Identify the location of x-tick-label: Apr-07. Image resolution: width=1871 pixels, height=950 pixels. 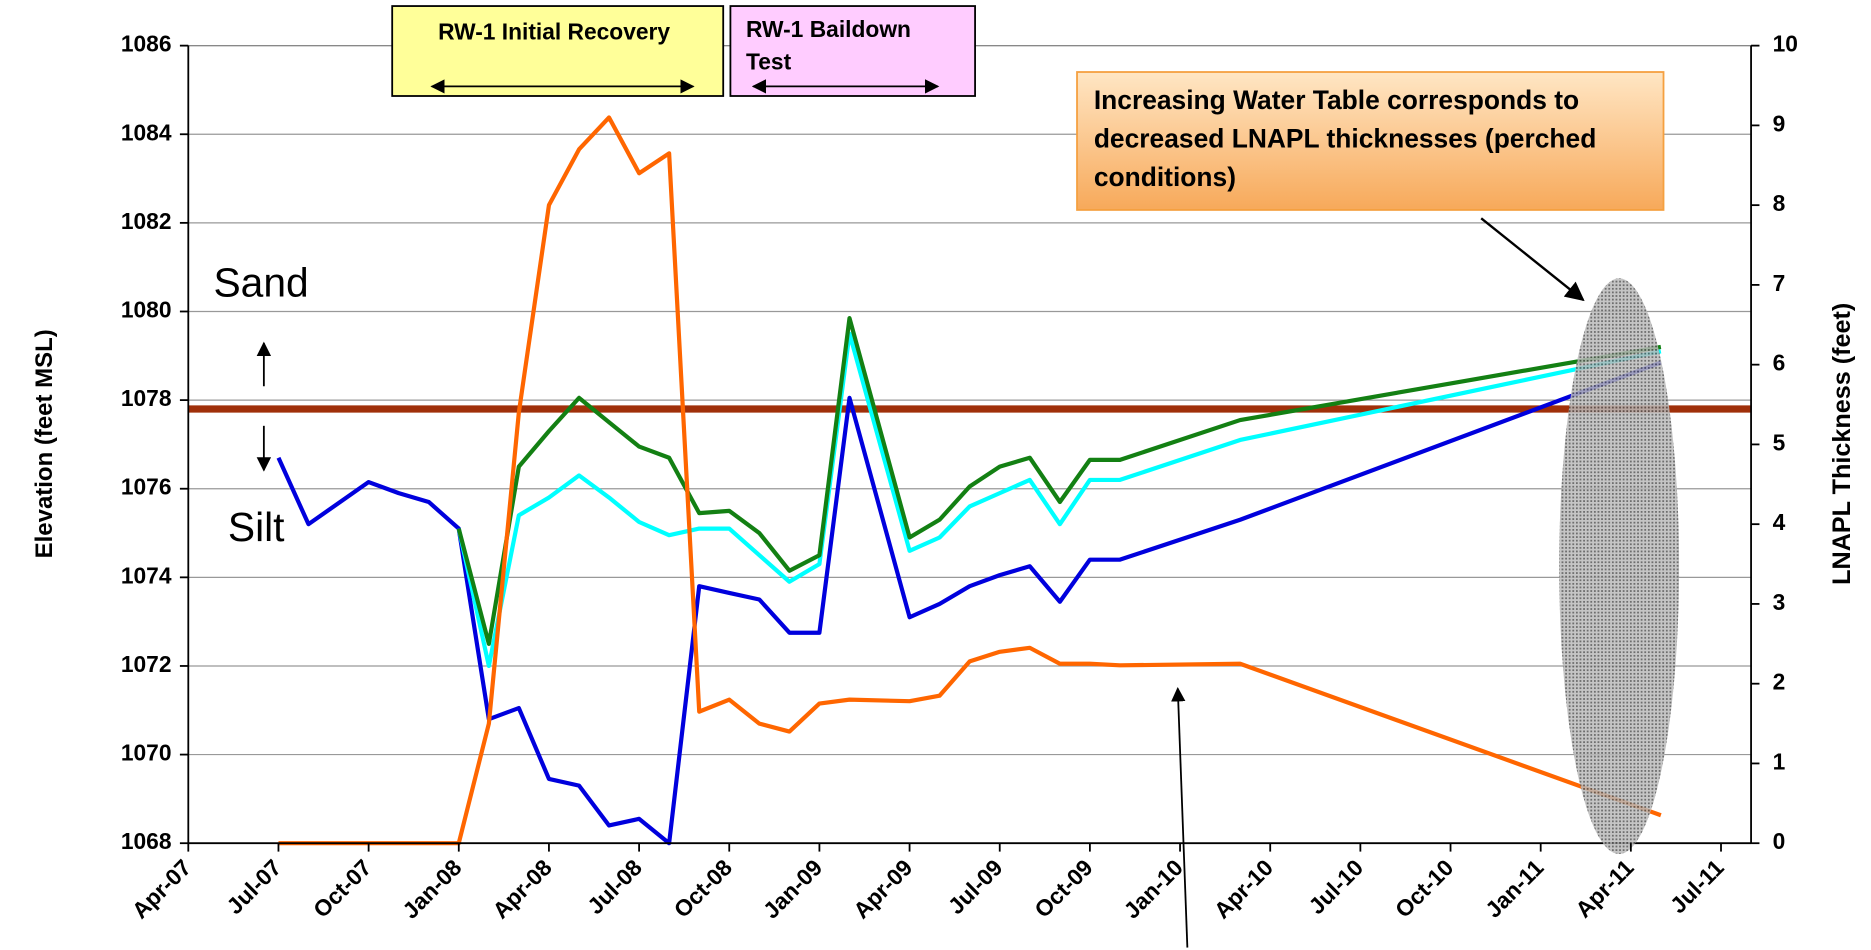
(161, 888).